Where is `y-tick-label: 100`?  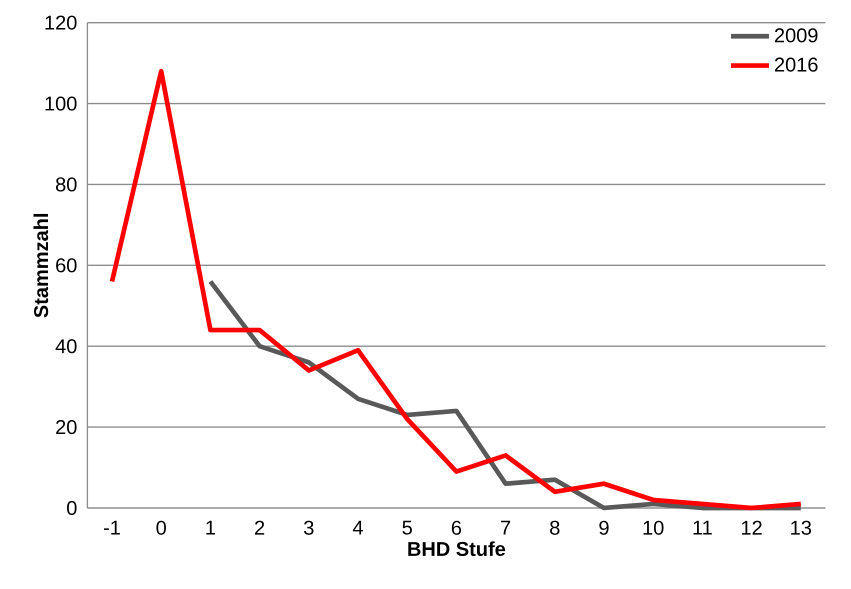 y-tick-label: 100 is located at coordinates (61, 103).